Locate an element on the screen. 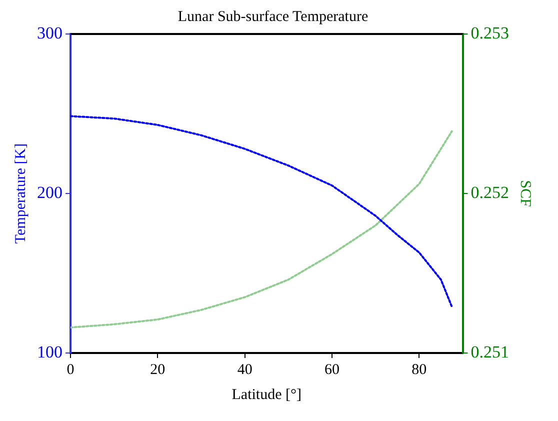 The image size is (558, 421). y-tick-label: 300 is located at coordinates (49, 32).